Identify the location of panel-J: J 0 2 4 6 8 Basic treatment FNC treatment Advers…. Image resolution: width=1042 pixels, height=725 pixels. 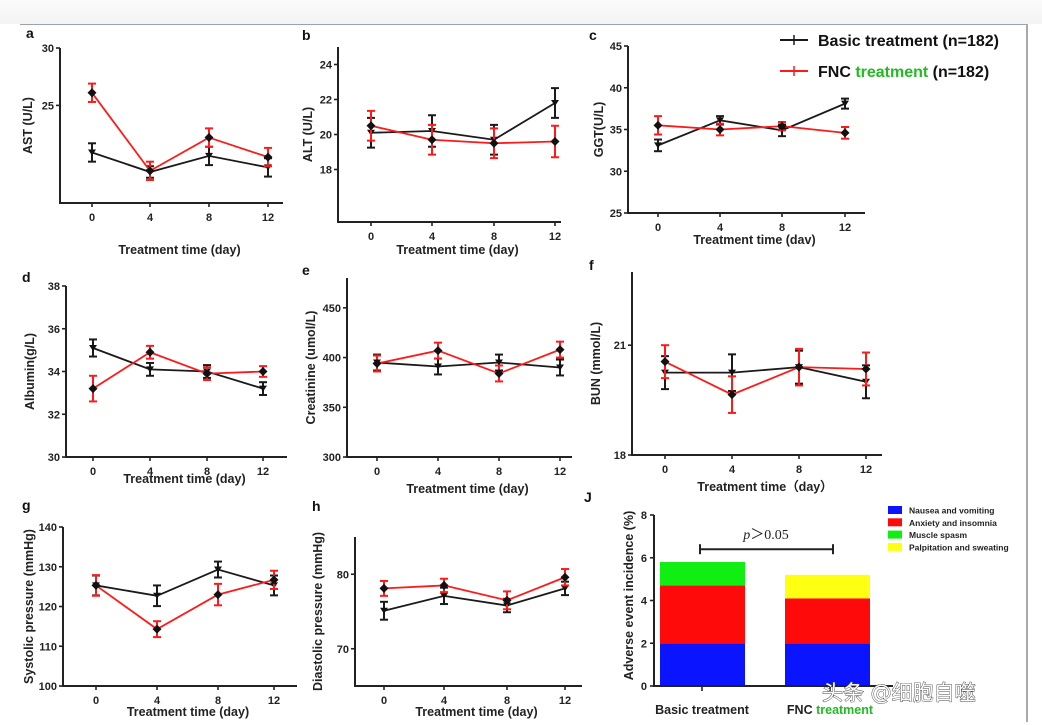
(796, 603).